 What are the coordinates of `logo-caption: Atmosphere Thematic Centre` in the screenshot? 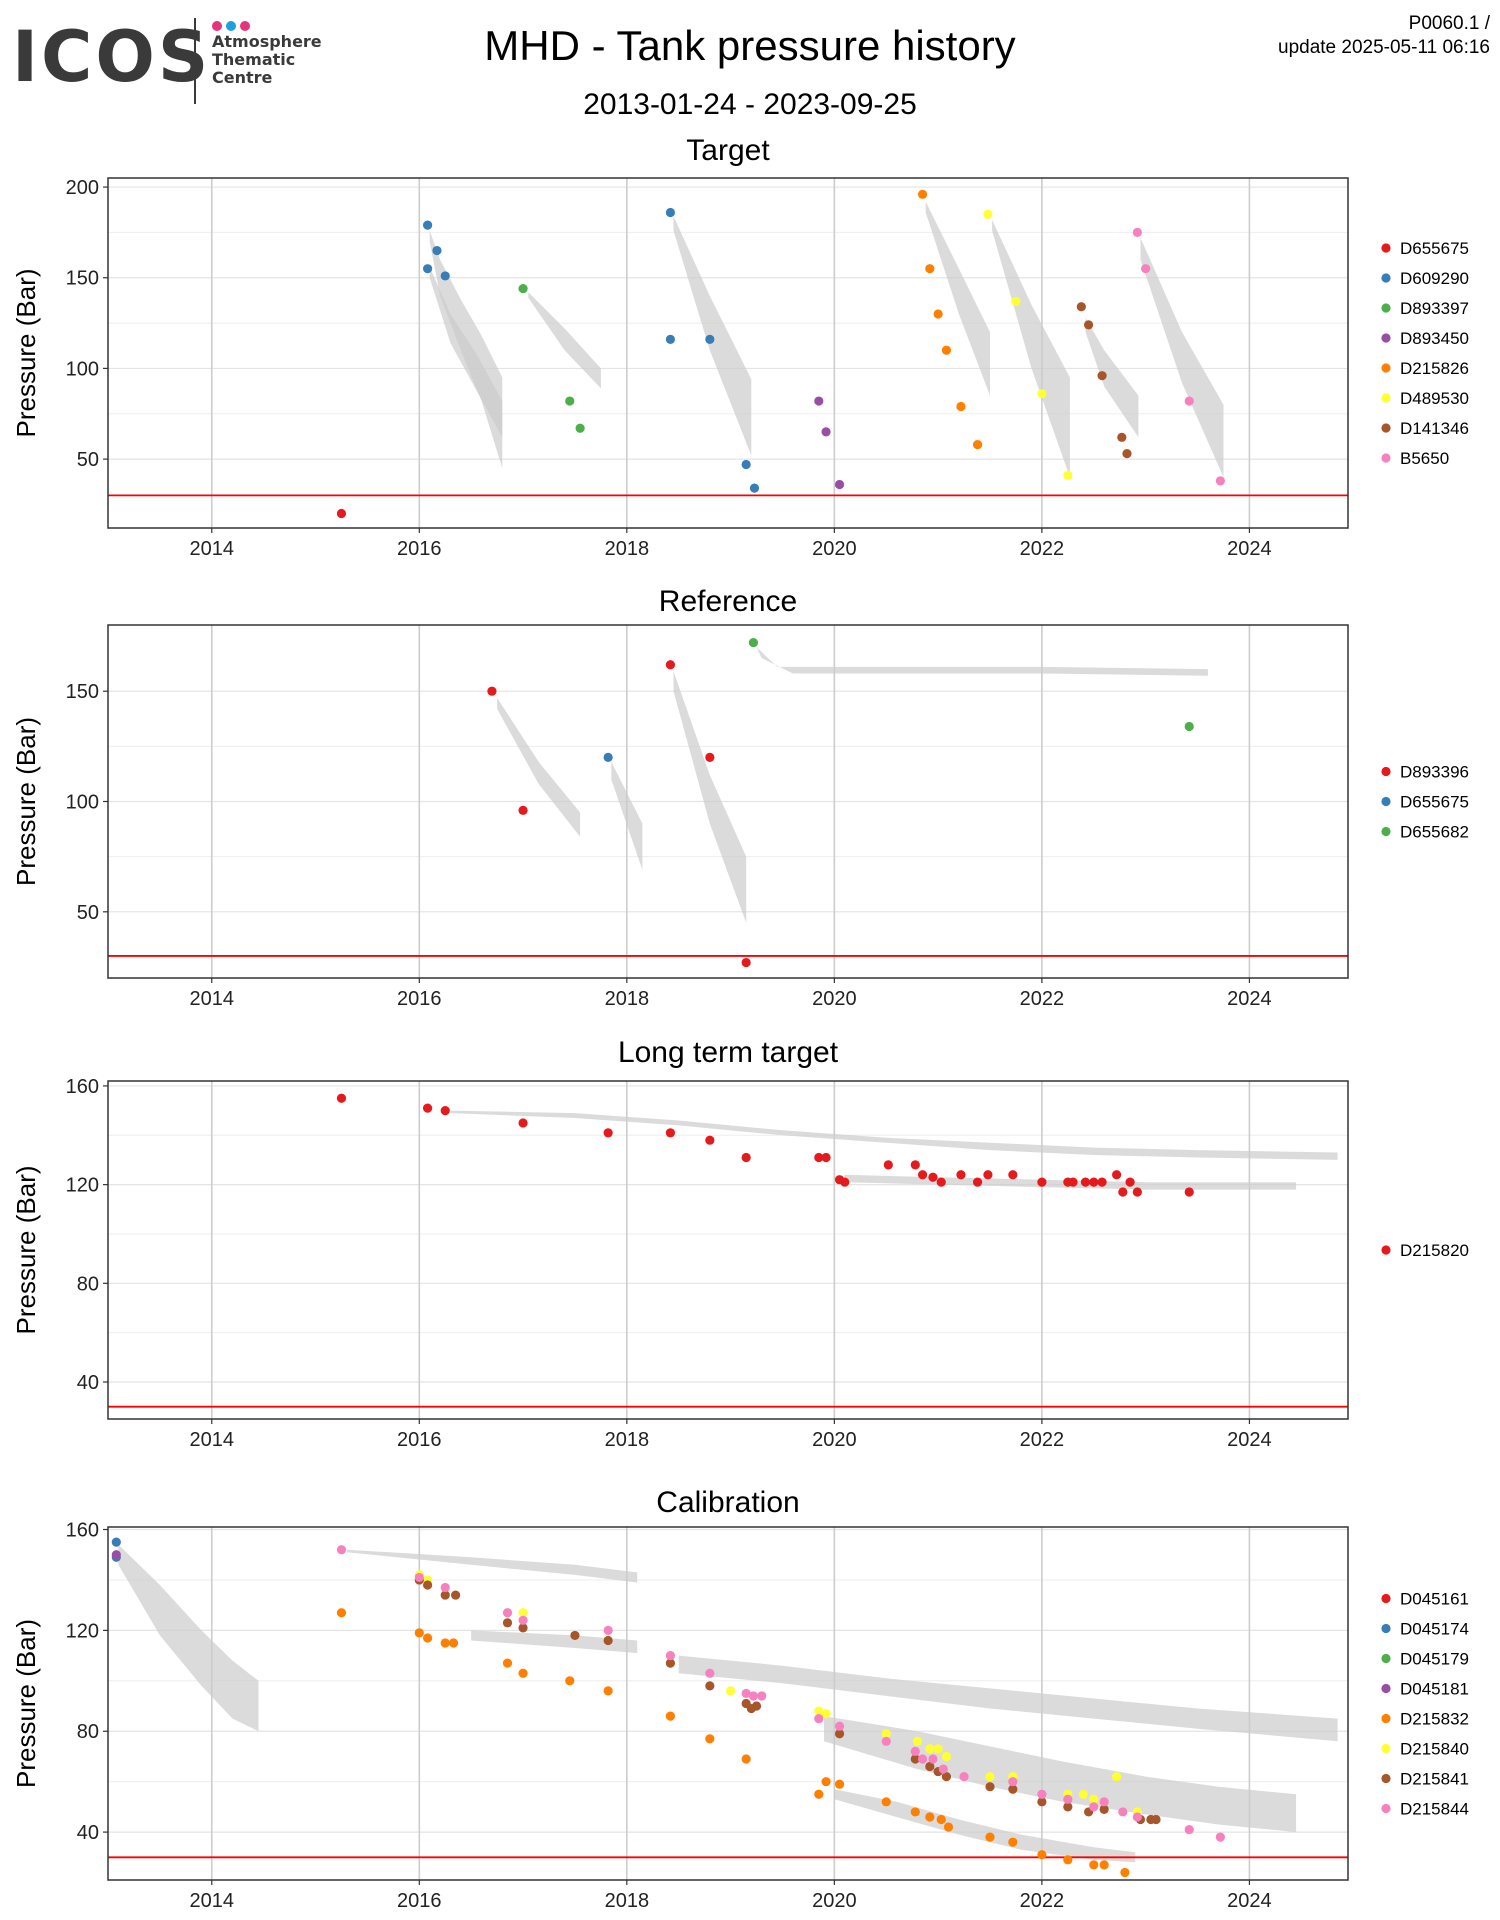 It's located at (267, 60).